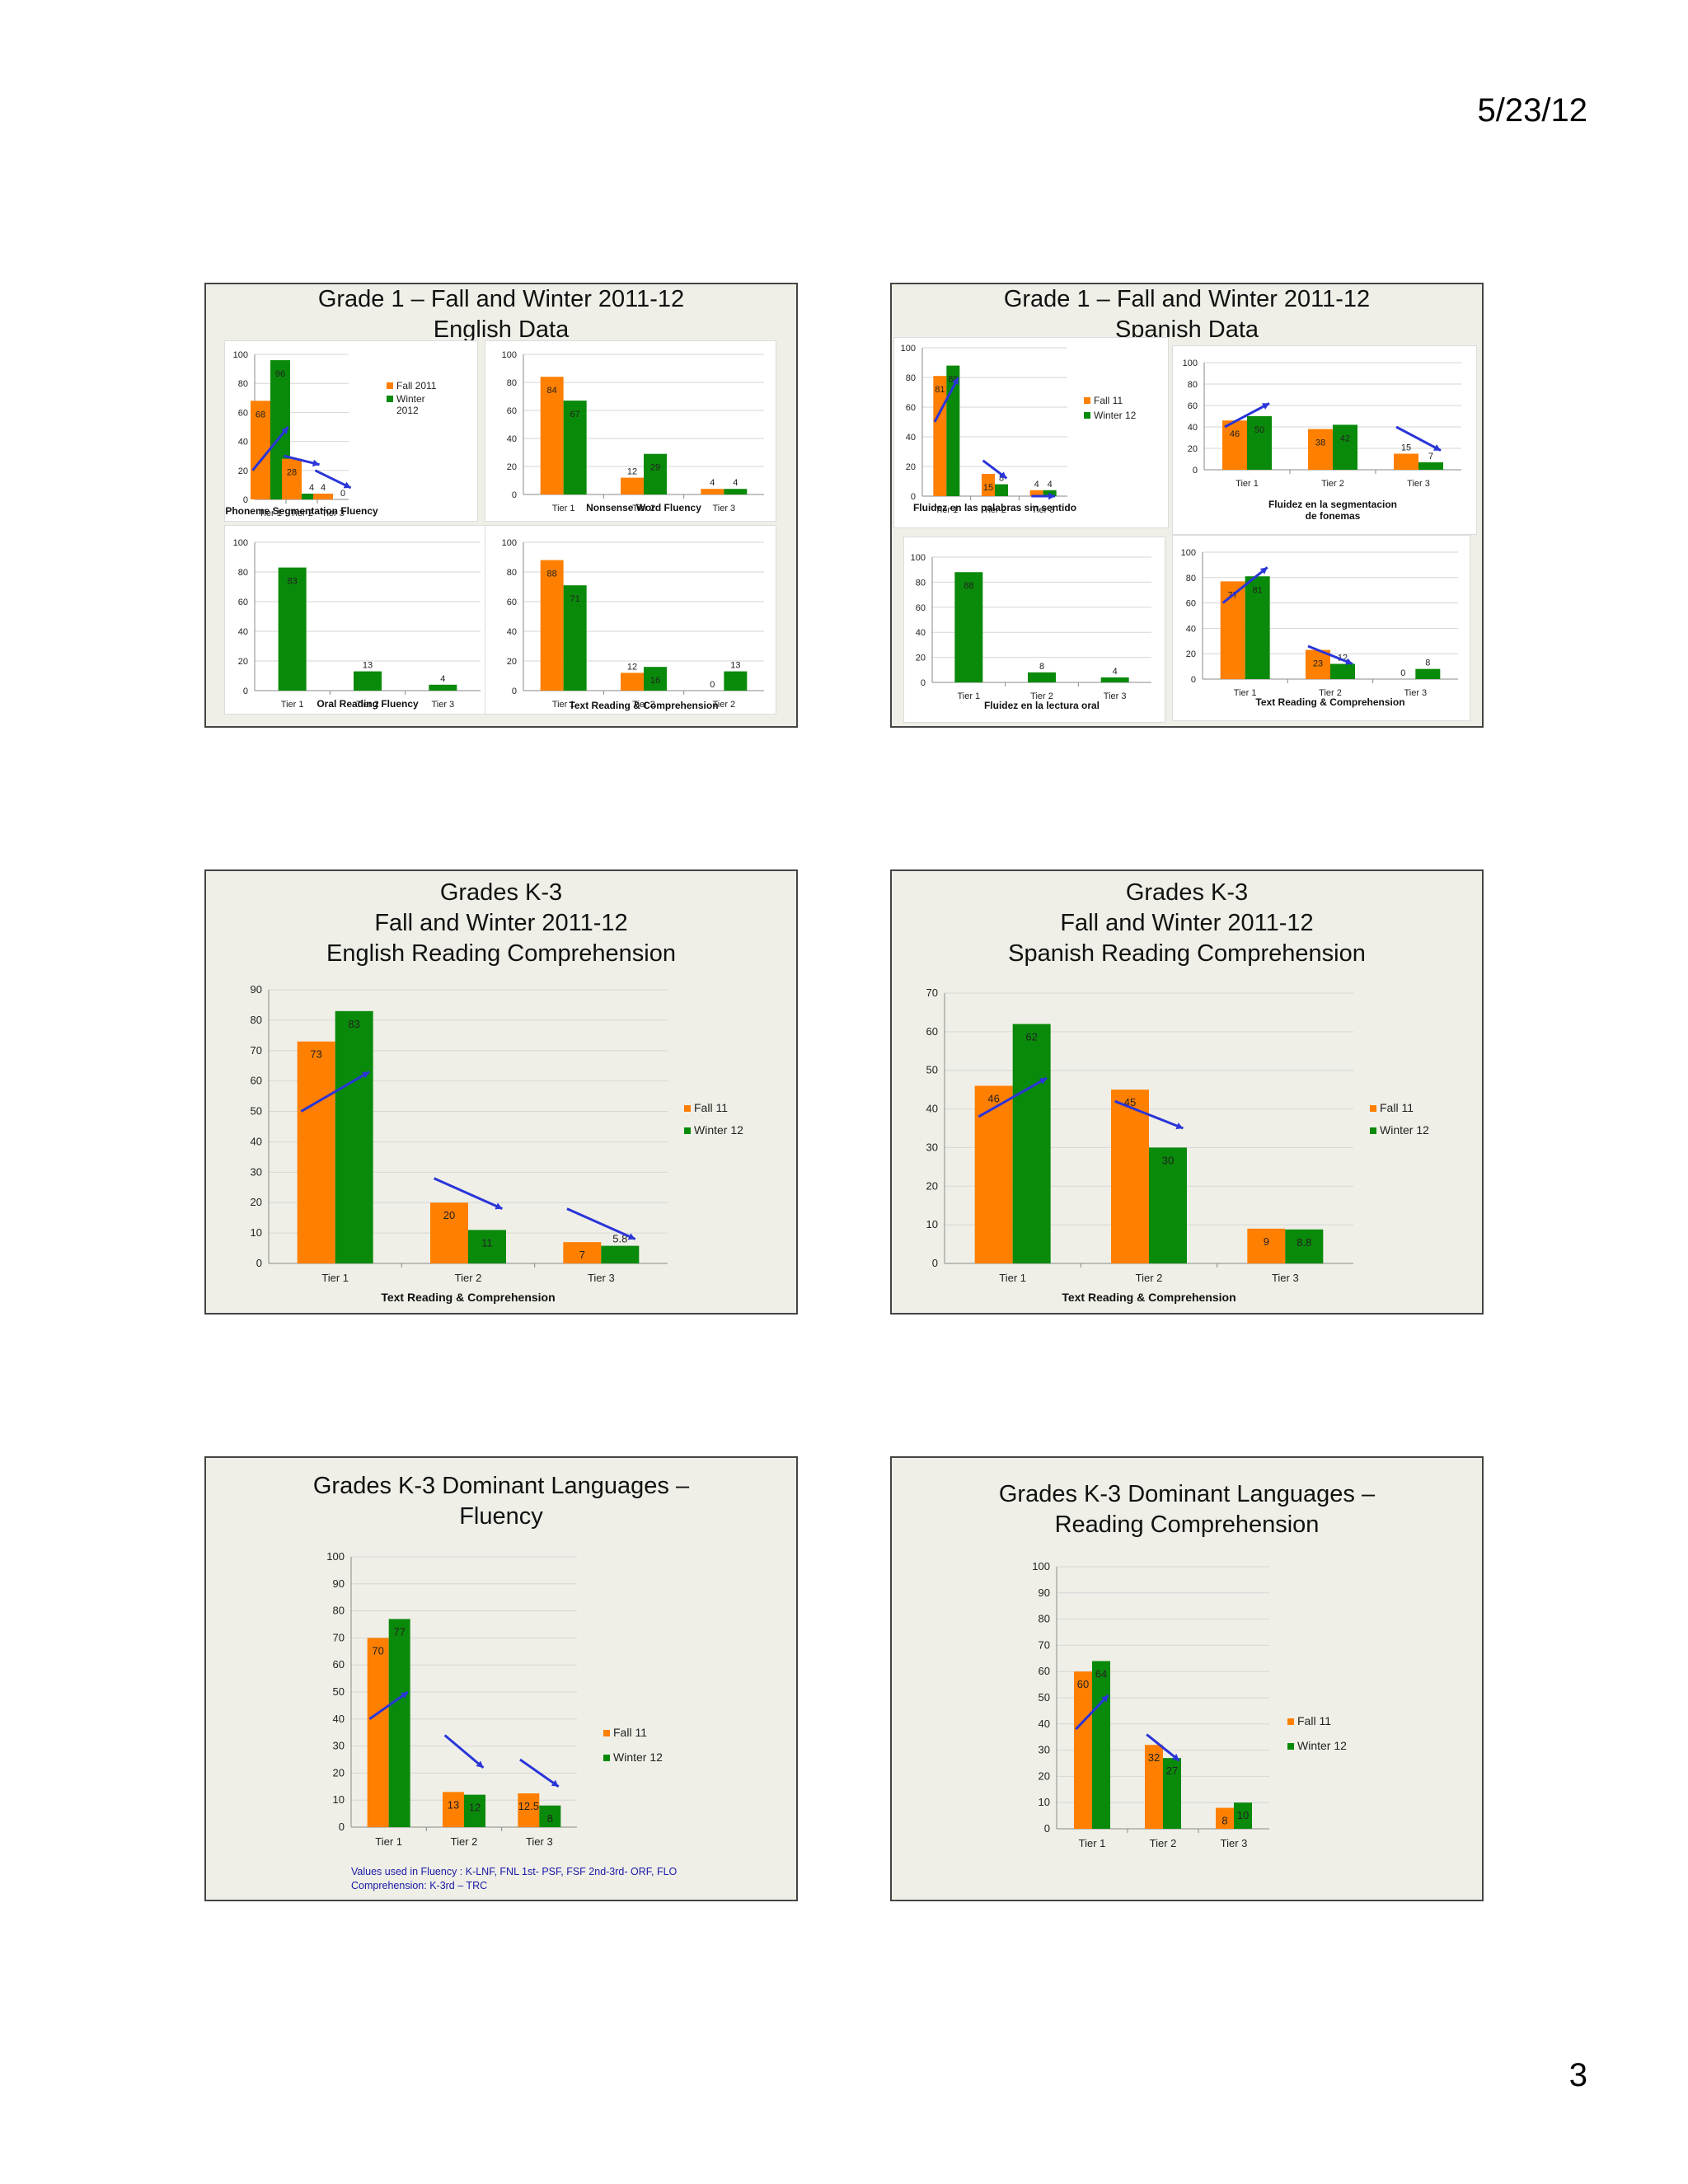 This screenshot has height=2184, width=1688. Describe the element at coordinates (1266, 1241) in the screenshot. I see `data-label: 9` at that location.